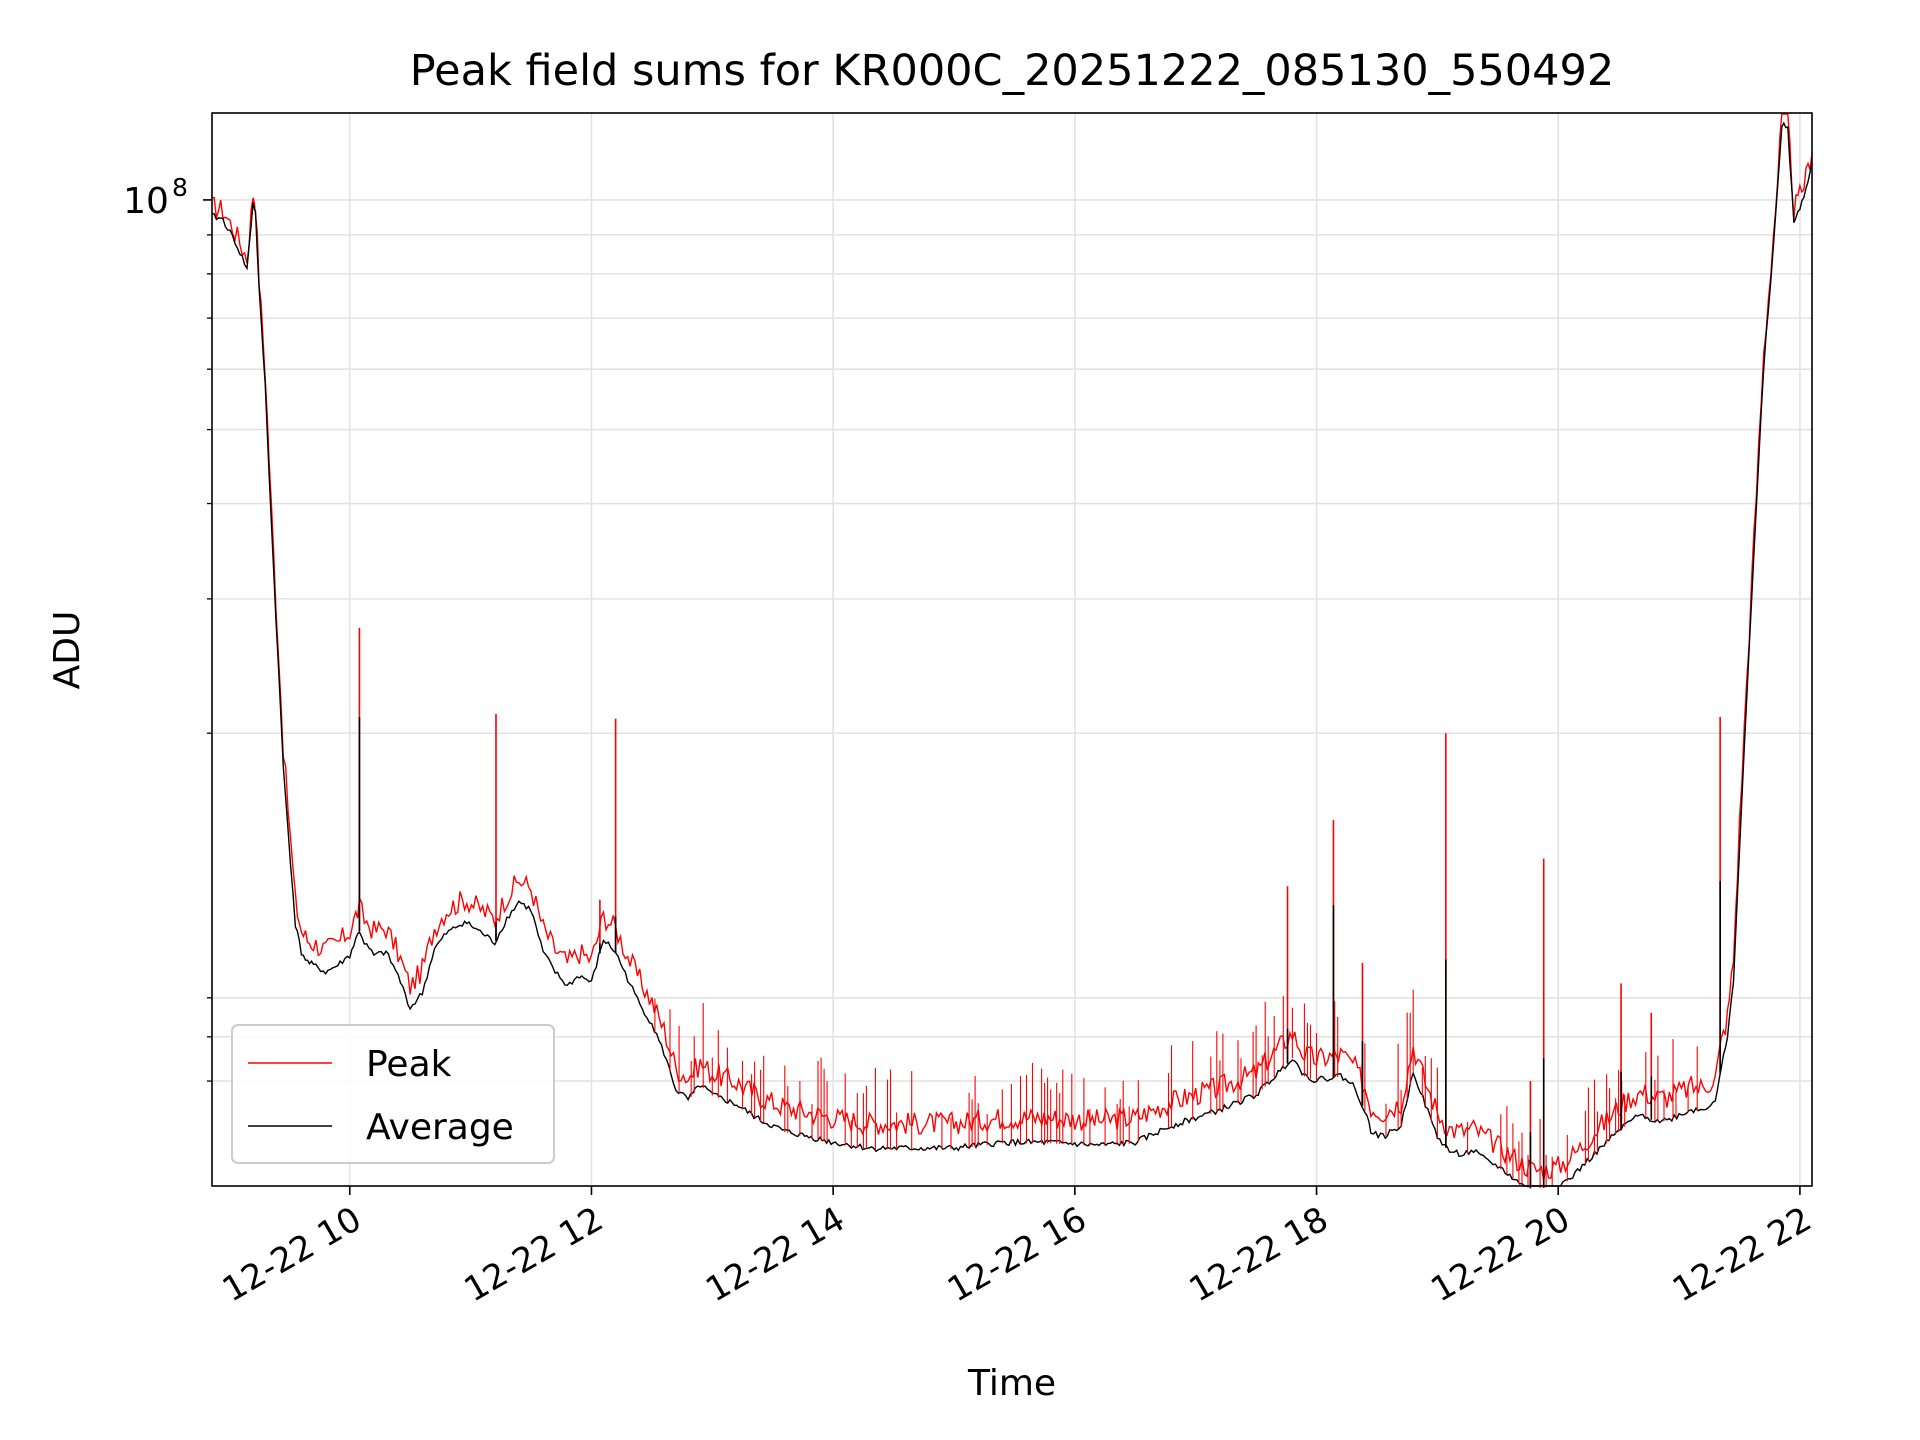  I want to click on x-tick-label: 12-22 22, so click(1742, 1254).